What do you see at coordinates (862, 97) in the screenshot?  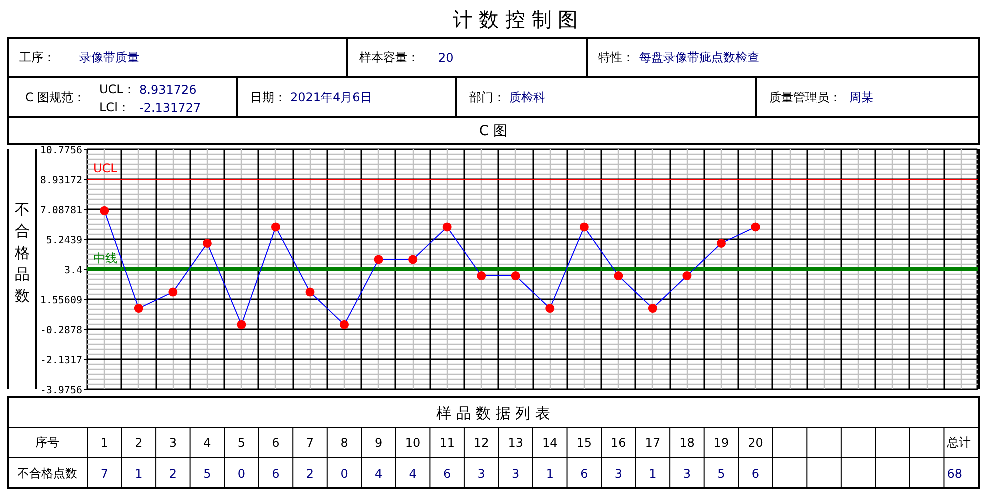 I see `text: 周某` at bounding box center [862, 97].